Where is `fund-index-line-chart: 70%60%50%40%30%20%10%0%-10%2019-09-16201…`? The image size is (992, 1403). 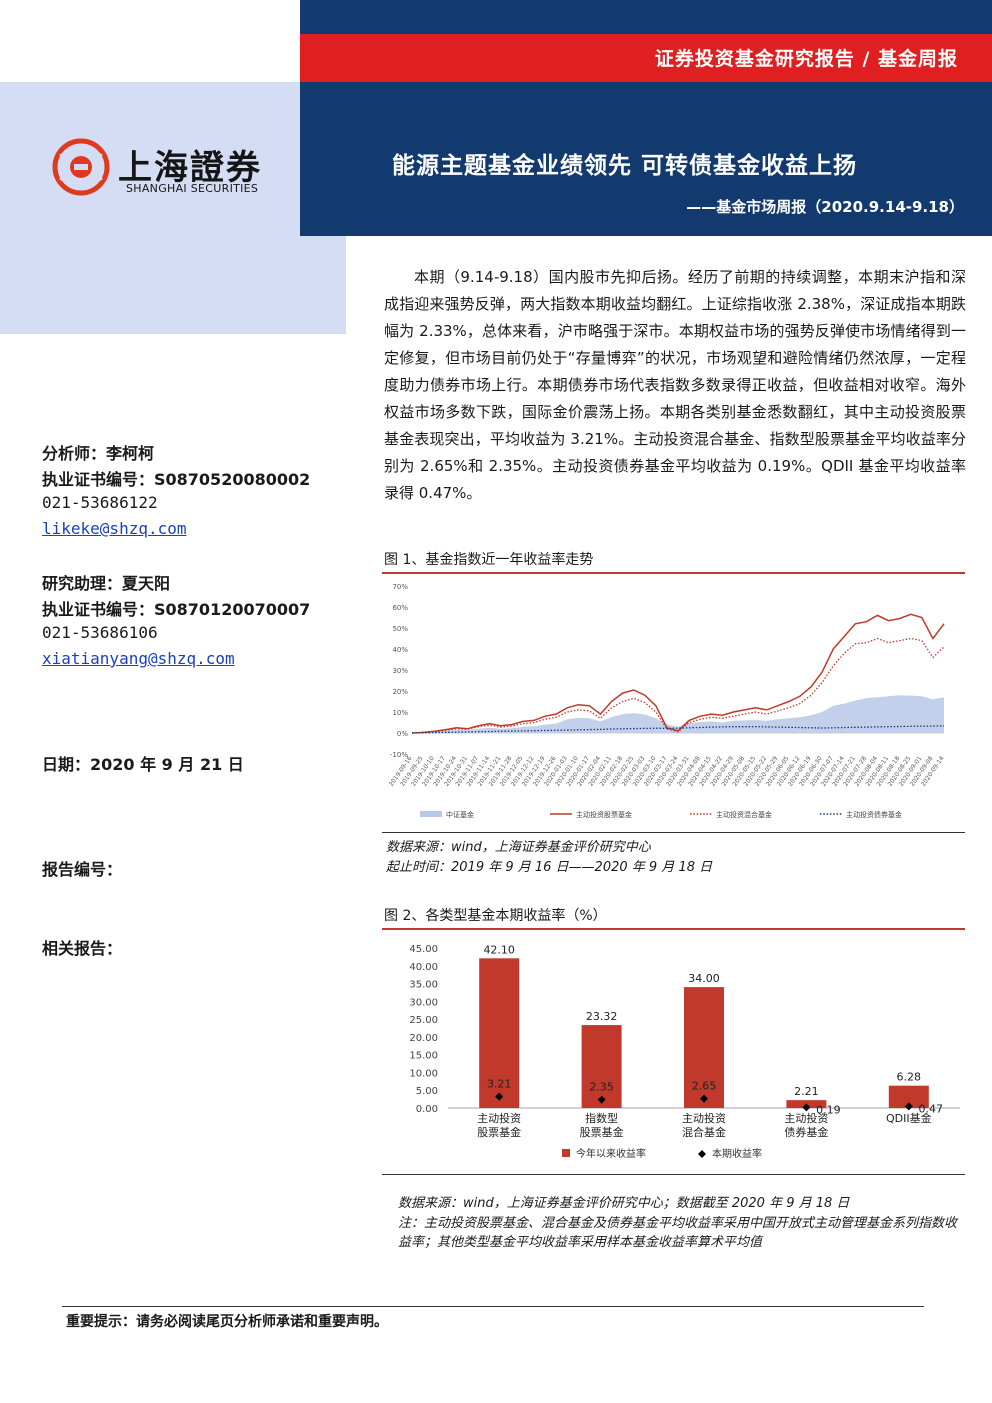
fund-index-line-chart: 70%60%50%40%30%20%10%0%-10%2019-09-16201… is located at coordinates (667, 701).